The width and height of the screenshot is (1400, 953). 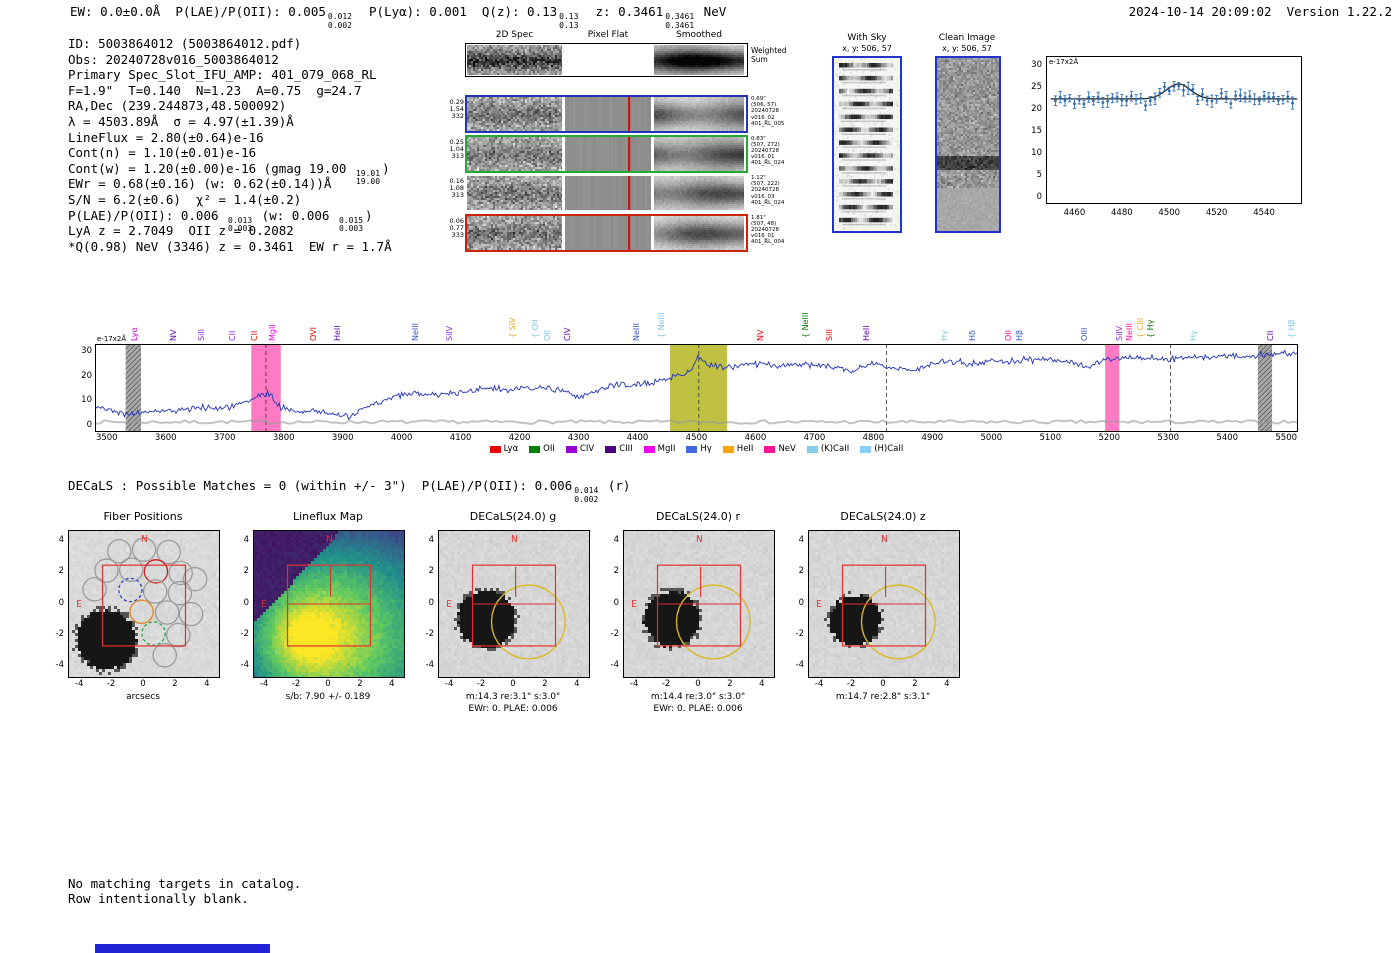 What do you see at coordinates (1036, 109) in the screenshot?
I see `zoom-y-tick: 20` at bounding box center [1036, 109].